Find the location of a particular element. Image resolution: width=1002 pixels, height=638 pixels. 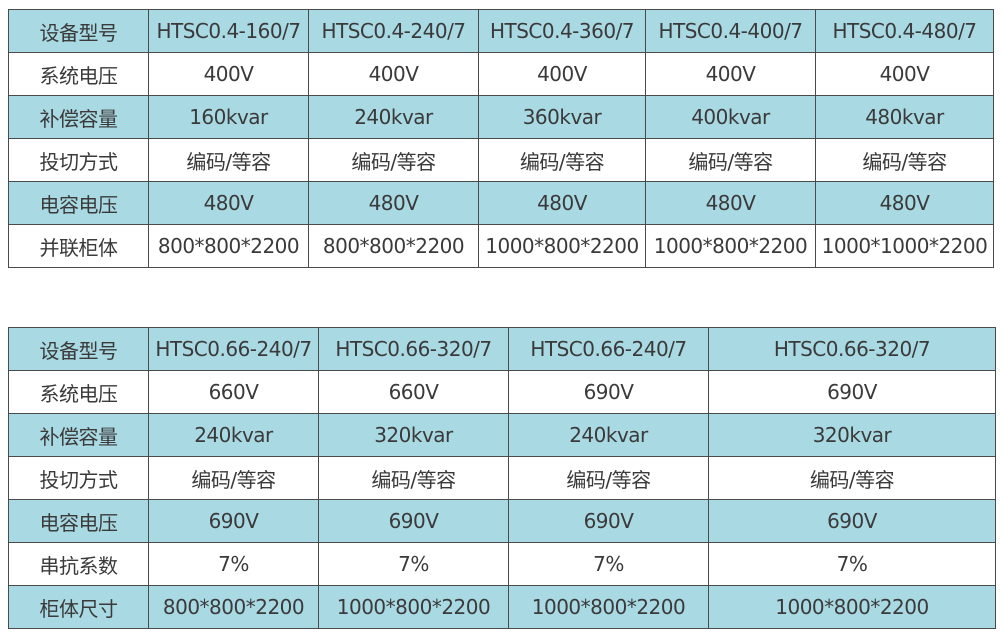

table-row: 投切方式 编码/等容 编码/等容 编码/等容 编码/等容 is located at coordinates (502, 478).